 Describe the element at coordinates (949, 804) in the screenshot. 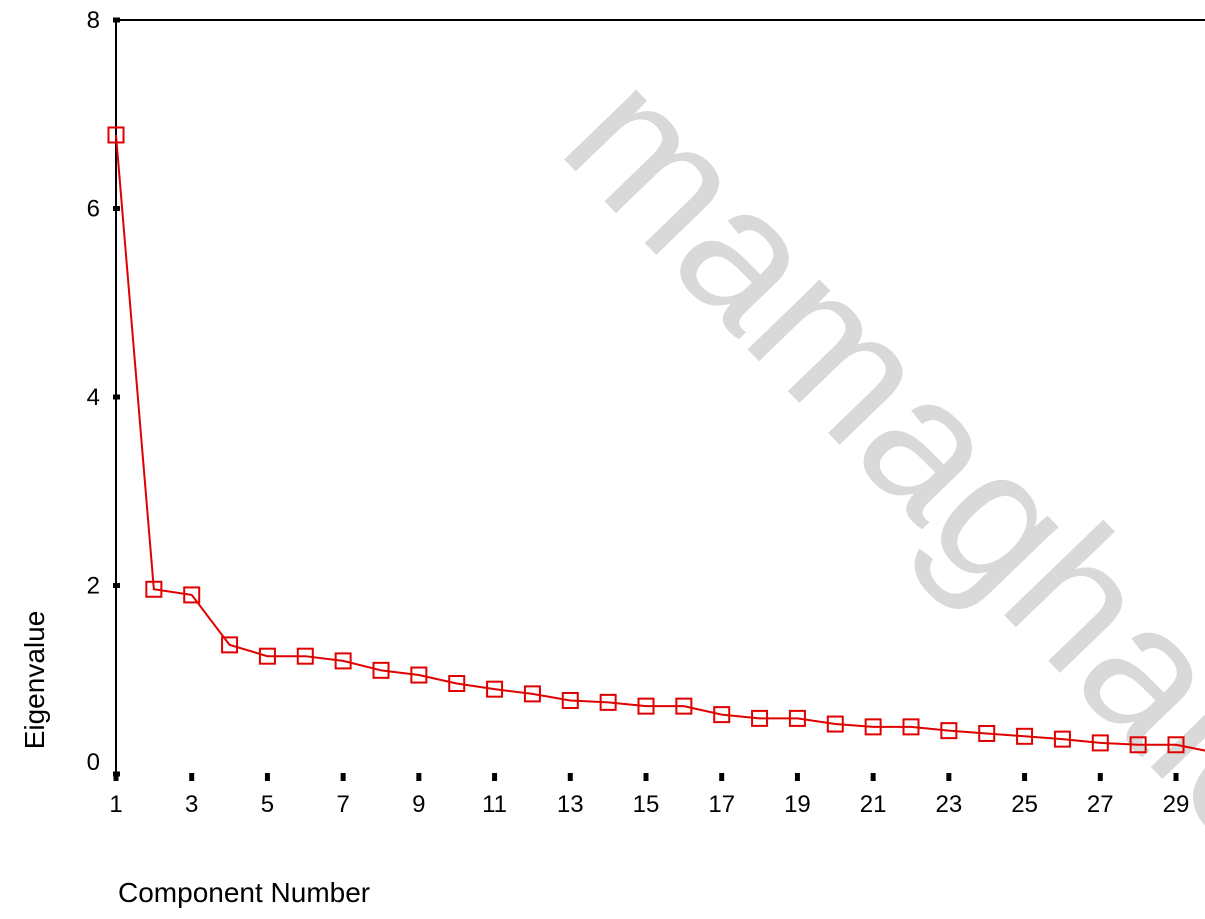

I see `x-tick-label: 23` at that location.